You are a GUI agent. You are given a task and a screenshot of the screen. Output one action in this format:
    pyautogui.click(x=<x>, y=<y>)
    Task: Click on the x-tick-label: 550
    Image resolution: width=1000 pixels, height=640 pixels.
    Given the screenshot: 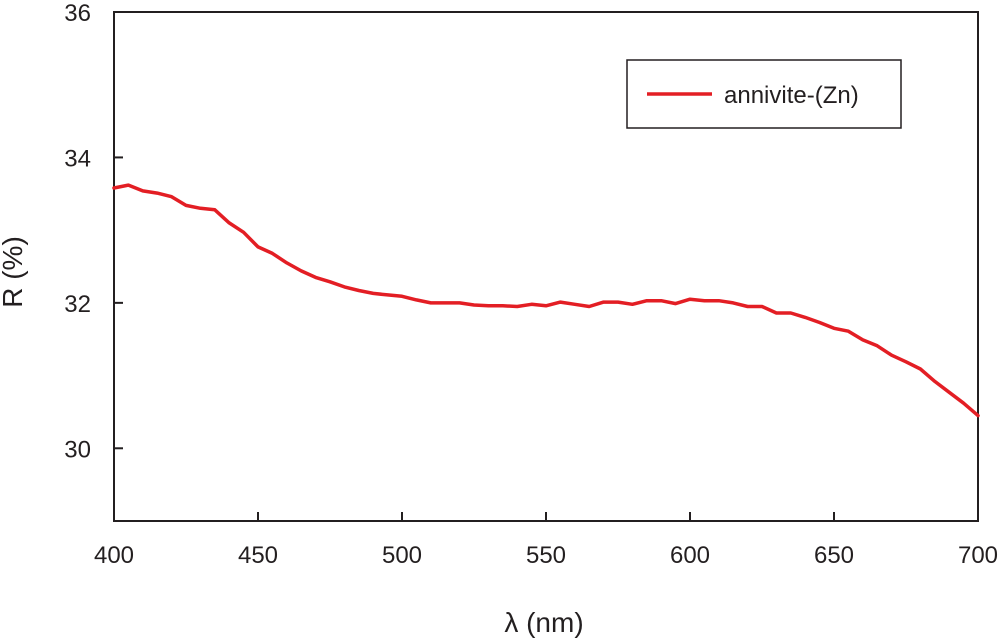 What is the action you would take?
    pyautogui.click(x=546, y=555)
    